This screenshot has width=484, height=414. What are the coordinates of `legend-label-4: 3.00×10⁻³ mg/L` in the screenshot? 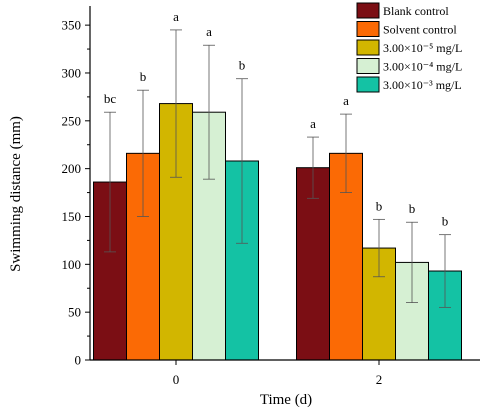 It's located at (422, 85).